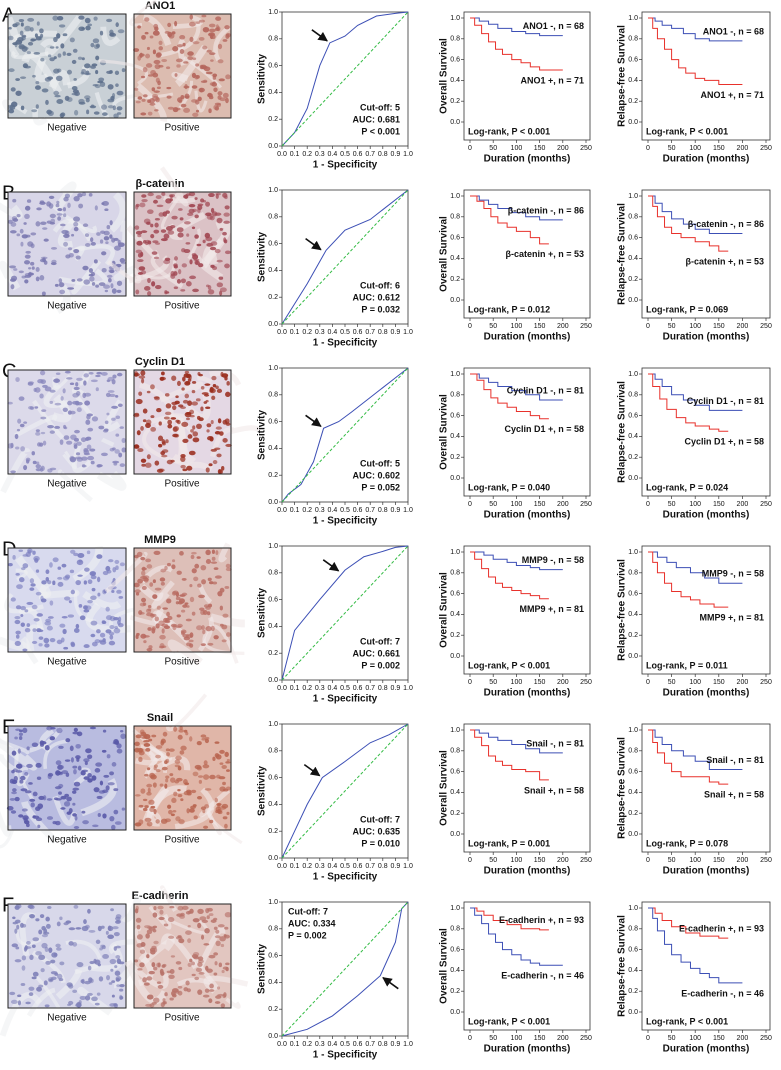  What do you see at coordinates (181, 662) in the screenshot?
I see `image-label: Positive` at bounding box center [181, 662].